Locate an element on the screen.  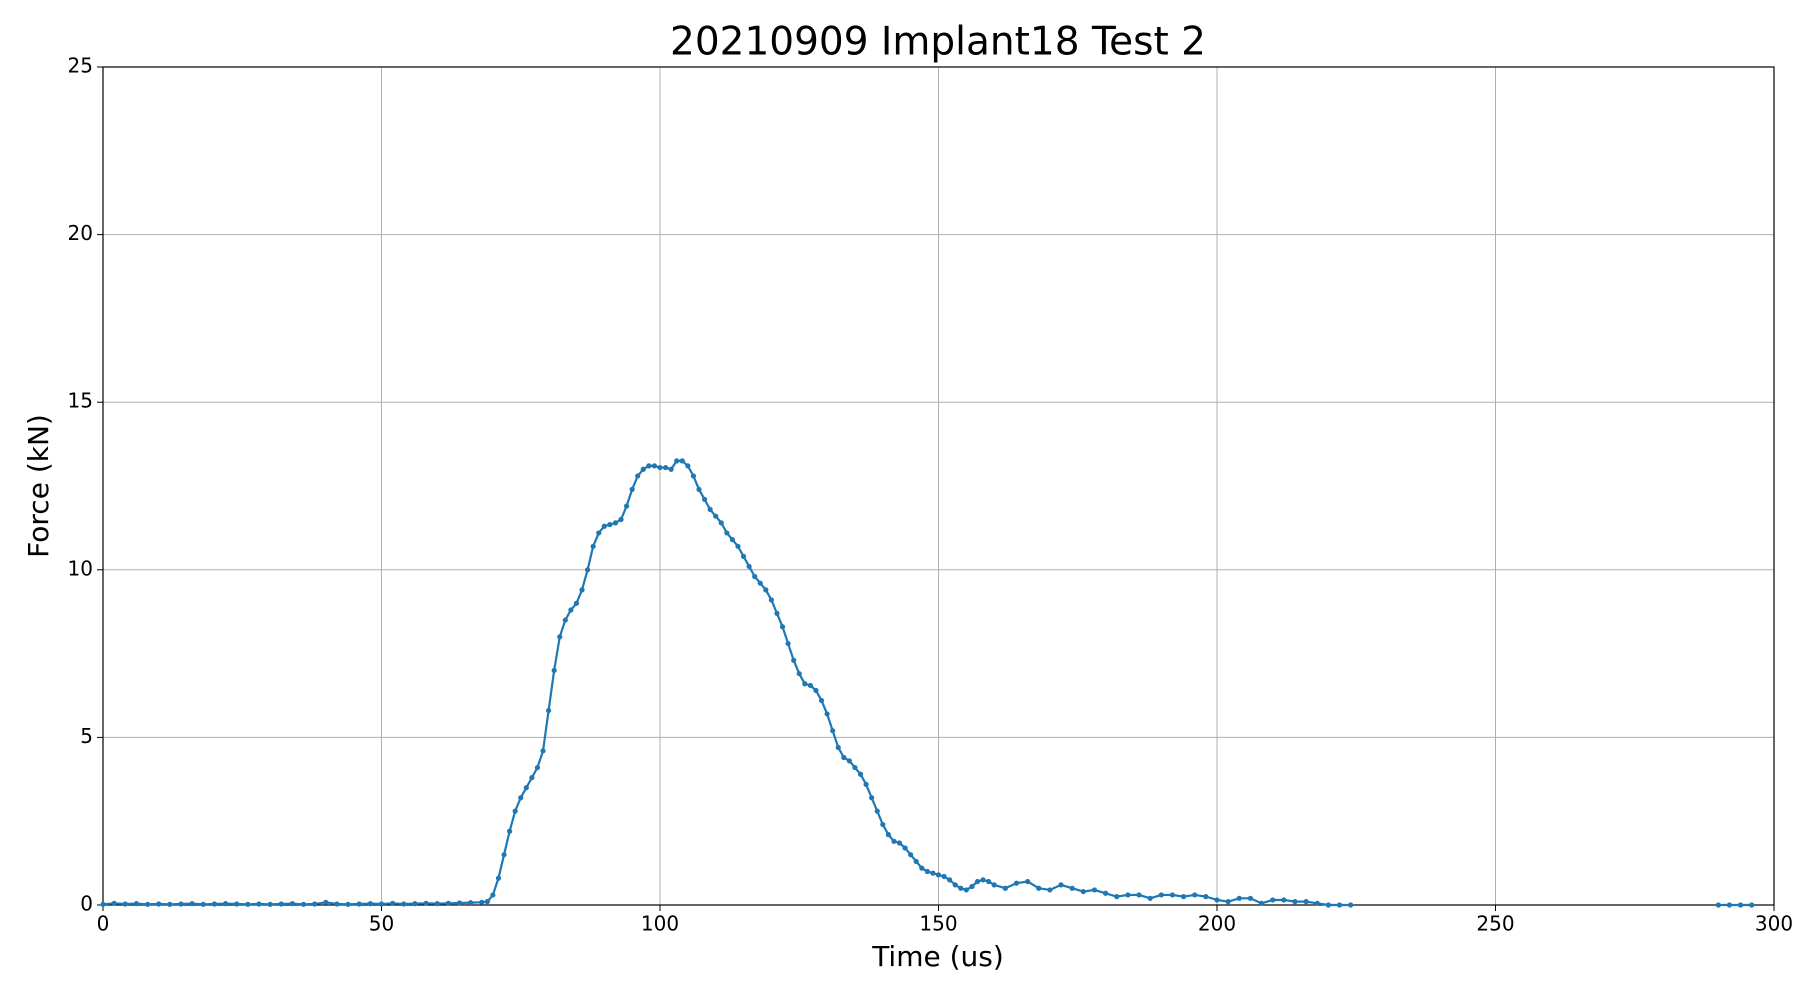
y-tick-label: 20 is located at coordinates (80, 233).